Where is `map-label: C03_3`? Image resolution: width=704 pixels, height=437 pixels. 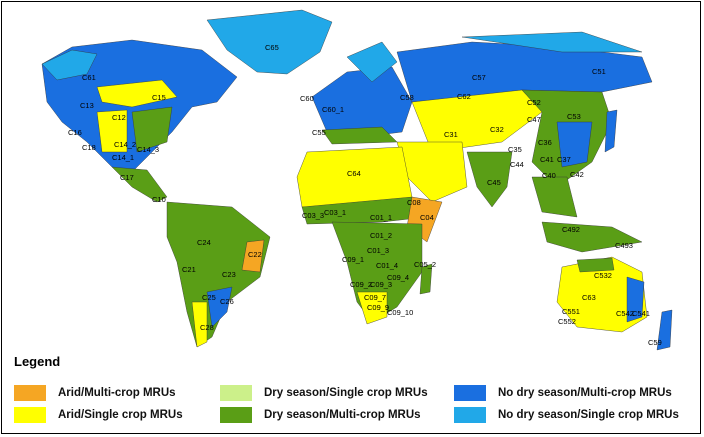
map-label: C03_3 is located at coordinates (313, 215).